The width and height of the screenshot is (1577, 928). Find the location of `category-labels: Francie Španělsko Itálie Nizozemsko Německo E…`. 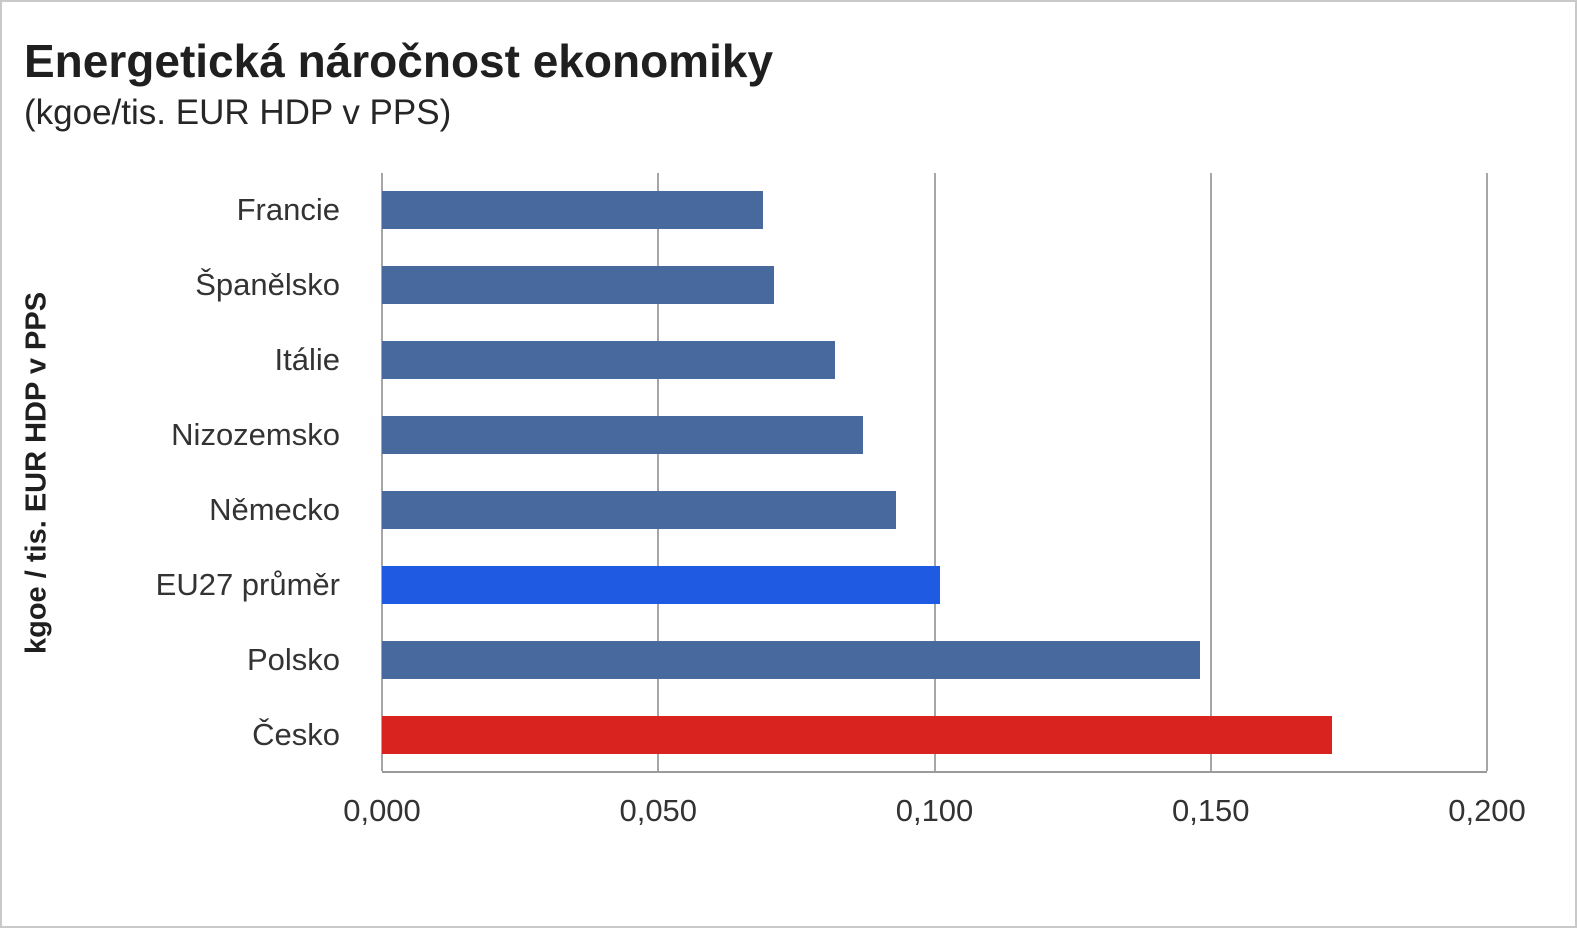

category-labels: Francie Španělsko Itálie Nizozemsko Německo E… is located at coordinates (227, 473).